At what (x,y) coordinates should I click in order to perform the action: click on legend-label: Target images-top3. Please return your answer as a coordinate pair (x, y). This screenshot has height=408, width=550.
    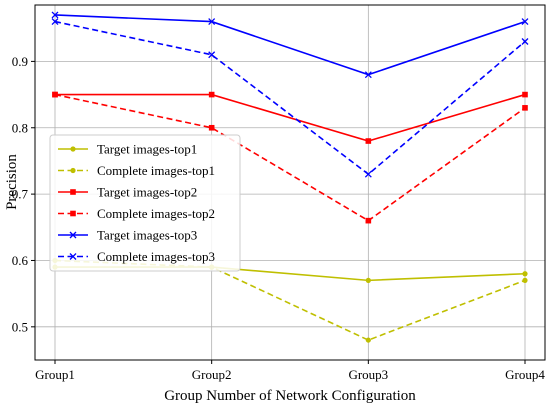
    Looking at the image, I should click on (147, 235).